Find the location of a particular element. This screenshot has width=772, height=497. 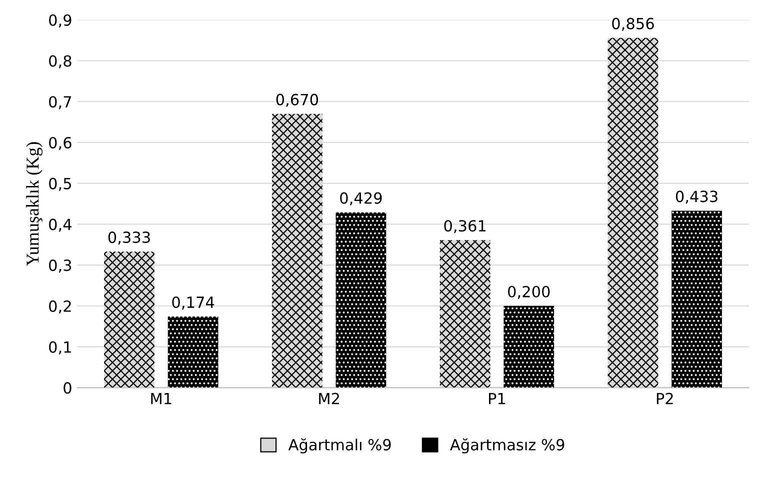

y-tick-label: 0,9 is located at coordinates (60, 21).